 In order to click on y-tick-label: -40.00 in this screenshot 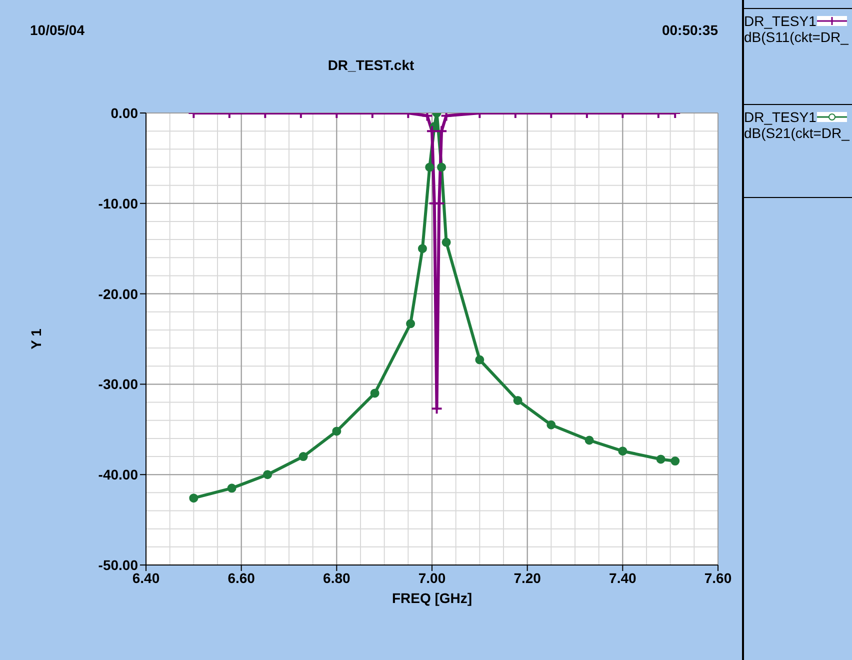, I will do `click(118, 474)`.